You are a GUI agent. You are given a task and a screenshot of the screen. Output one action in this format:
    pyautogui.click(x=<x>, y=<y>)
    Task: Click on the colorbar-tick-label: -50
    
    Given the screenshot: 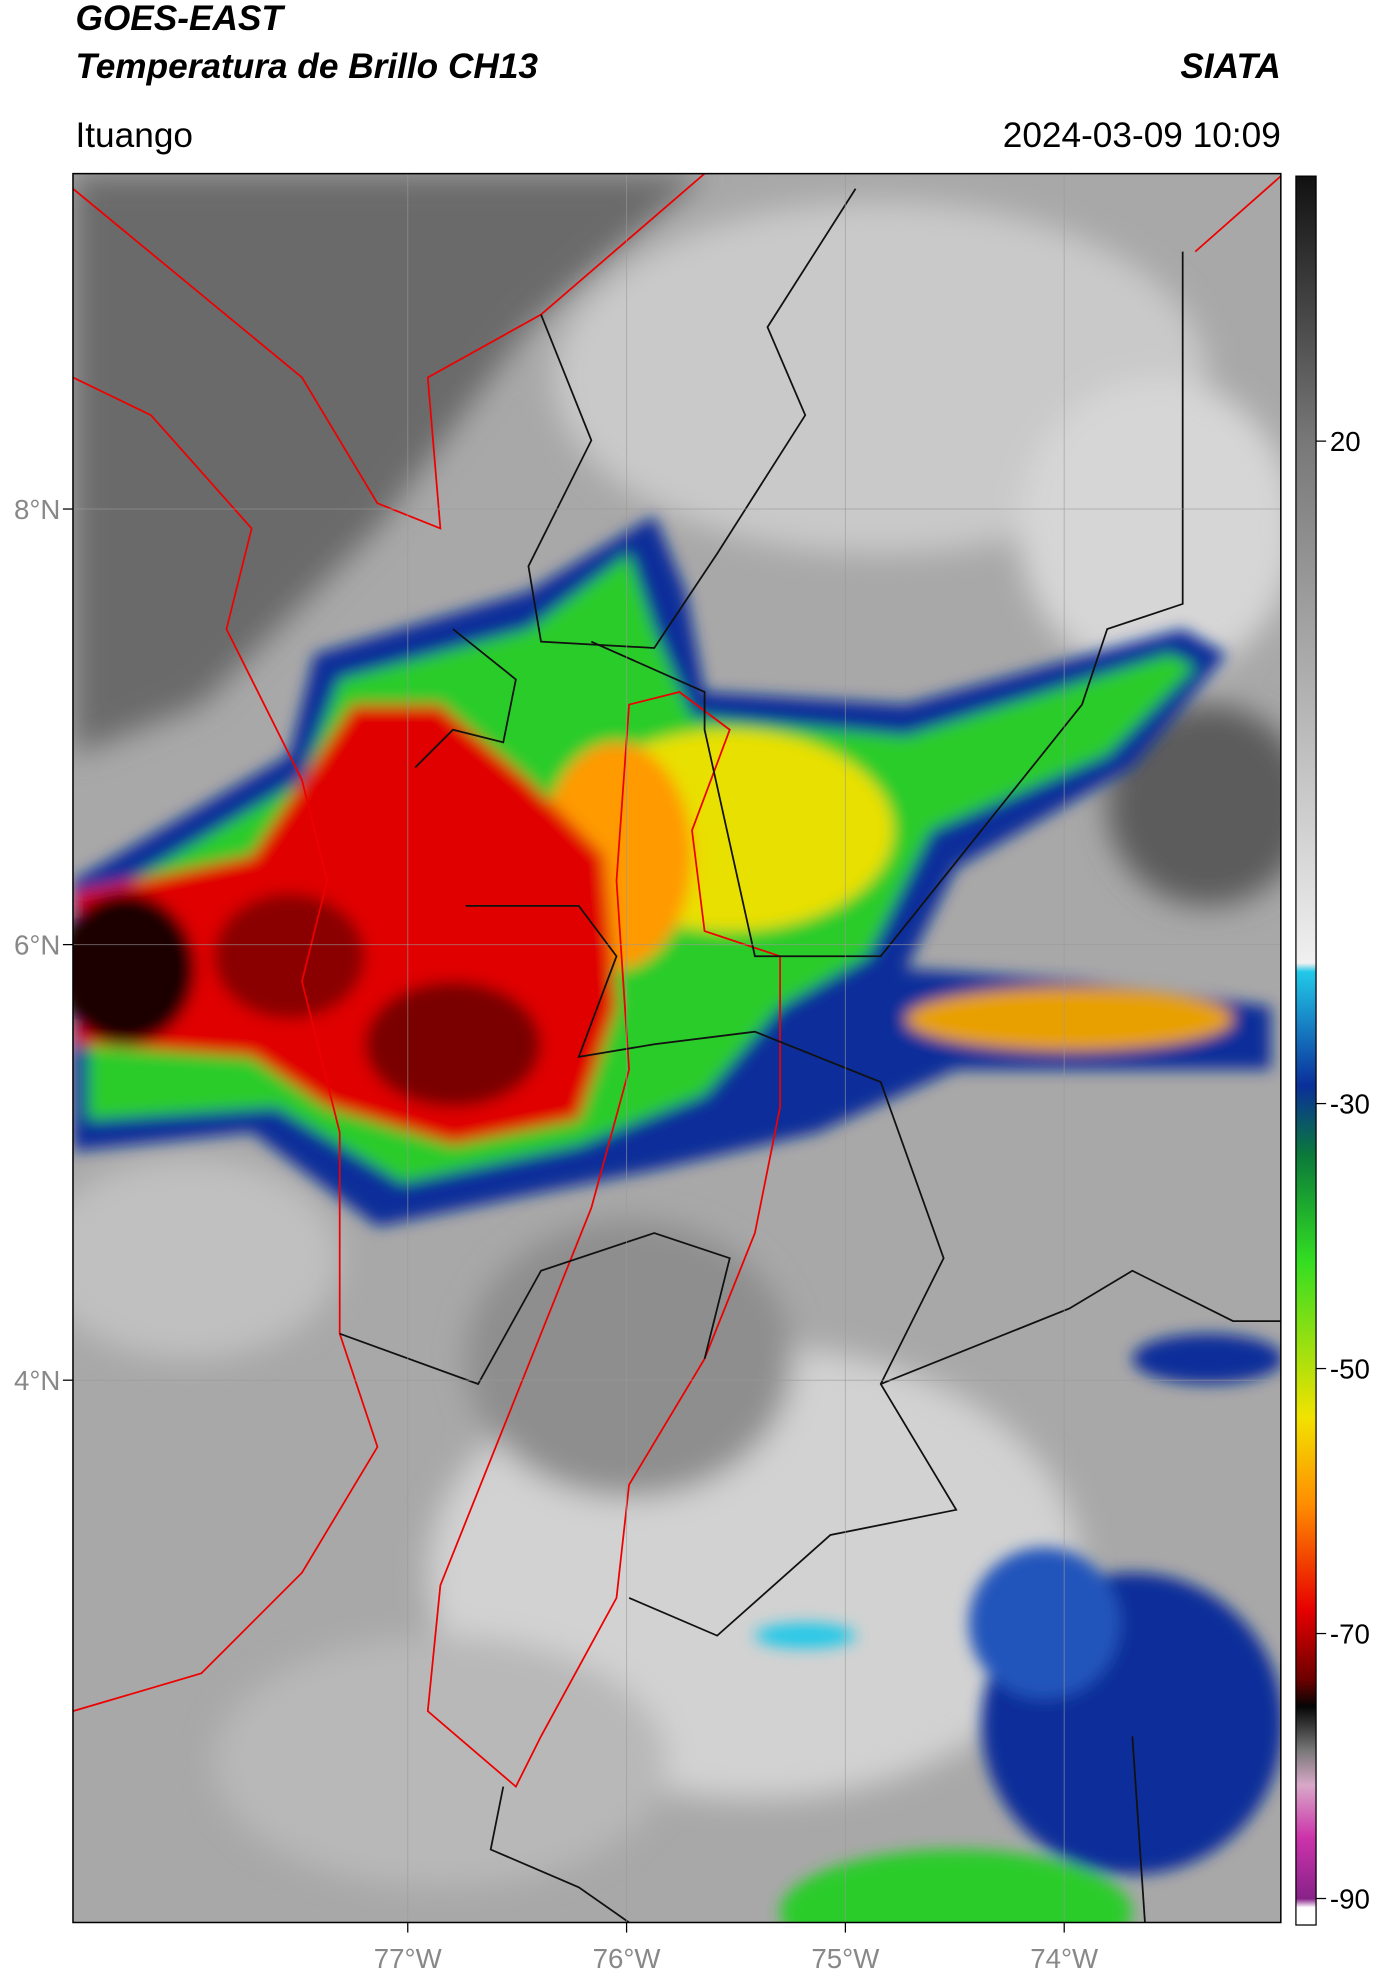 What is the action you would take?
    pyautogui.click(x=1350, y=1369)
    